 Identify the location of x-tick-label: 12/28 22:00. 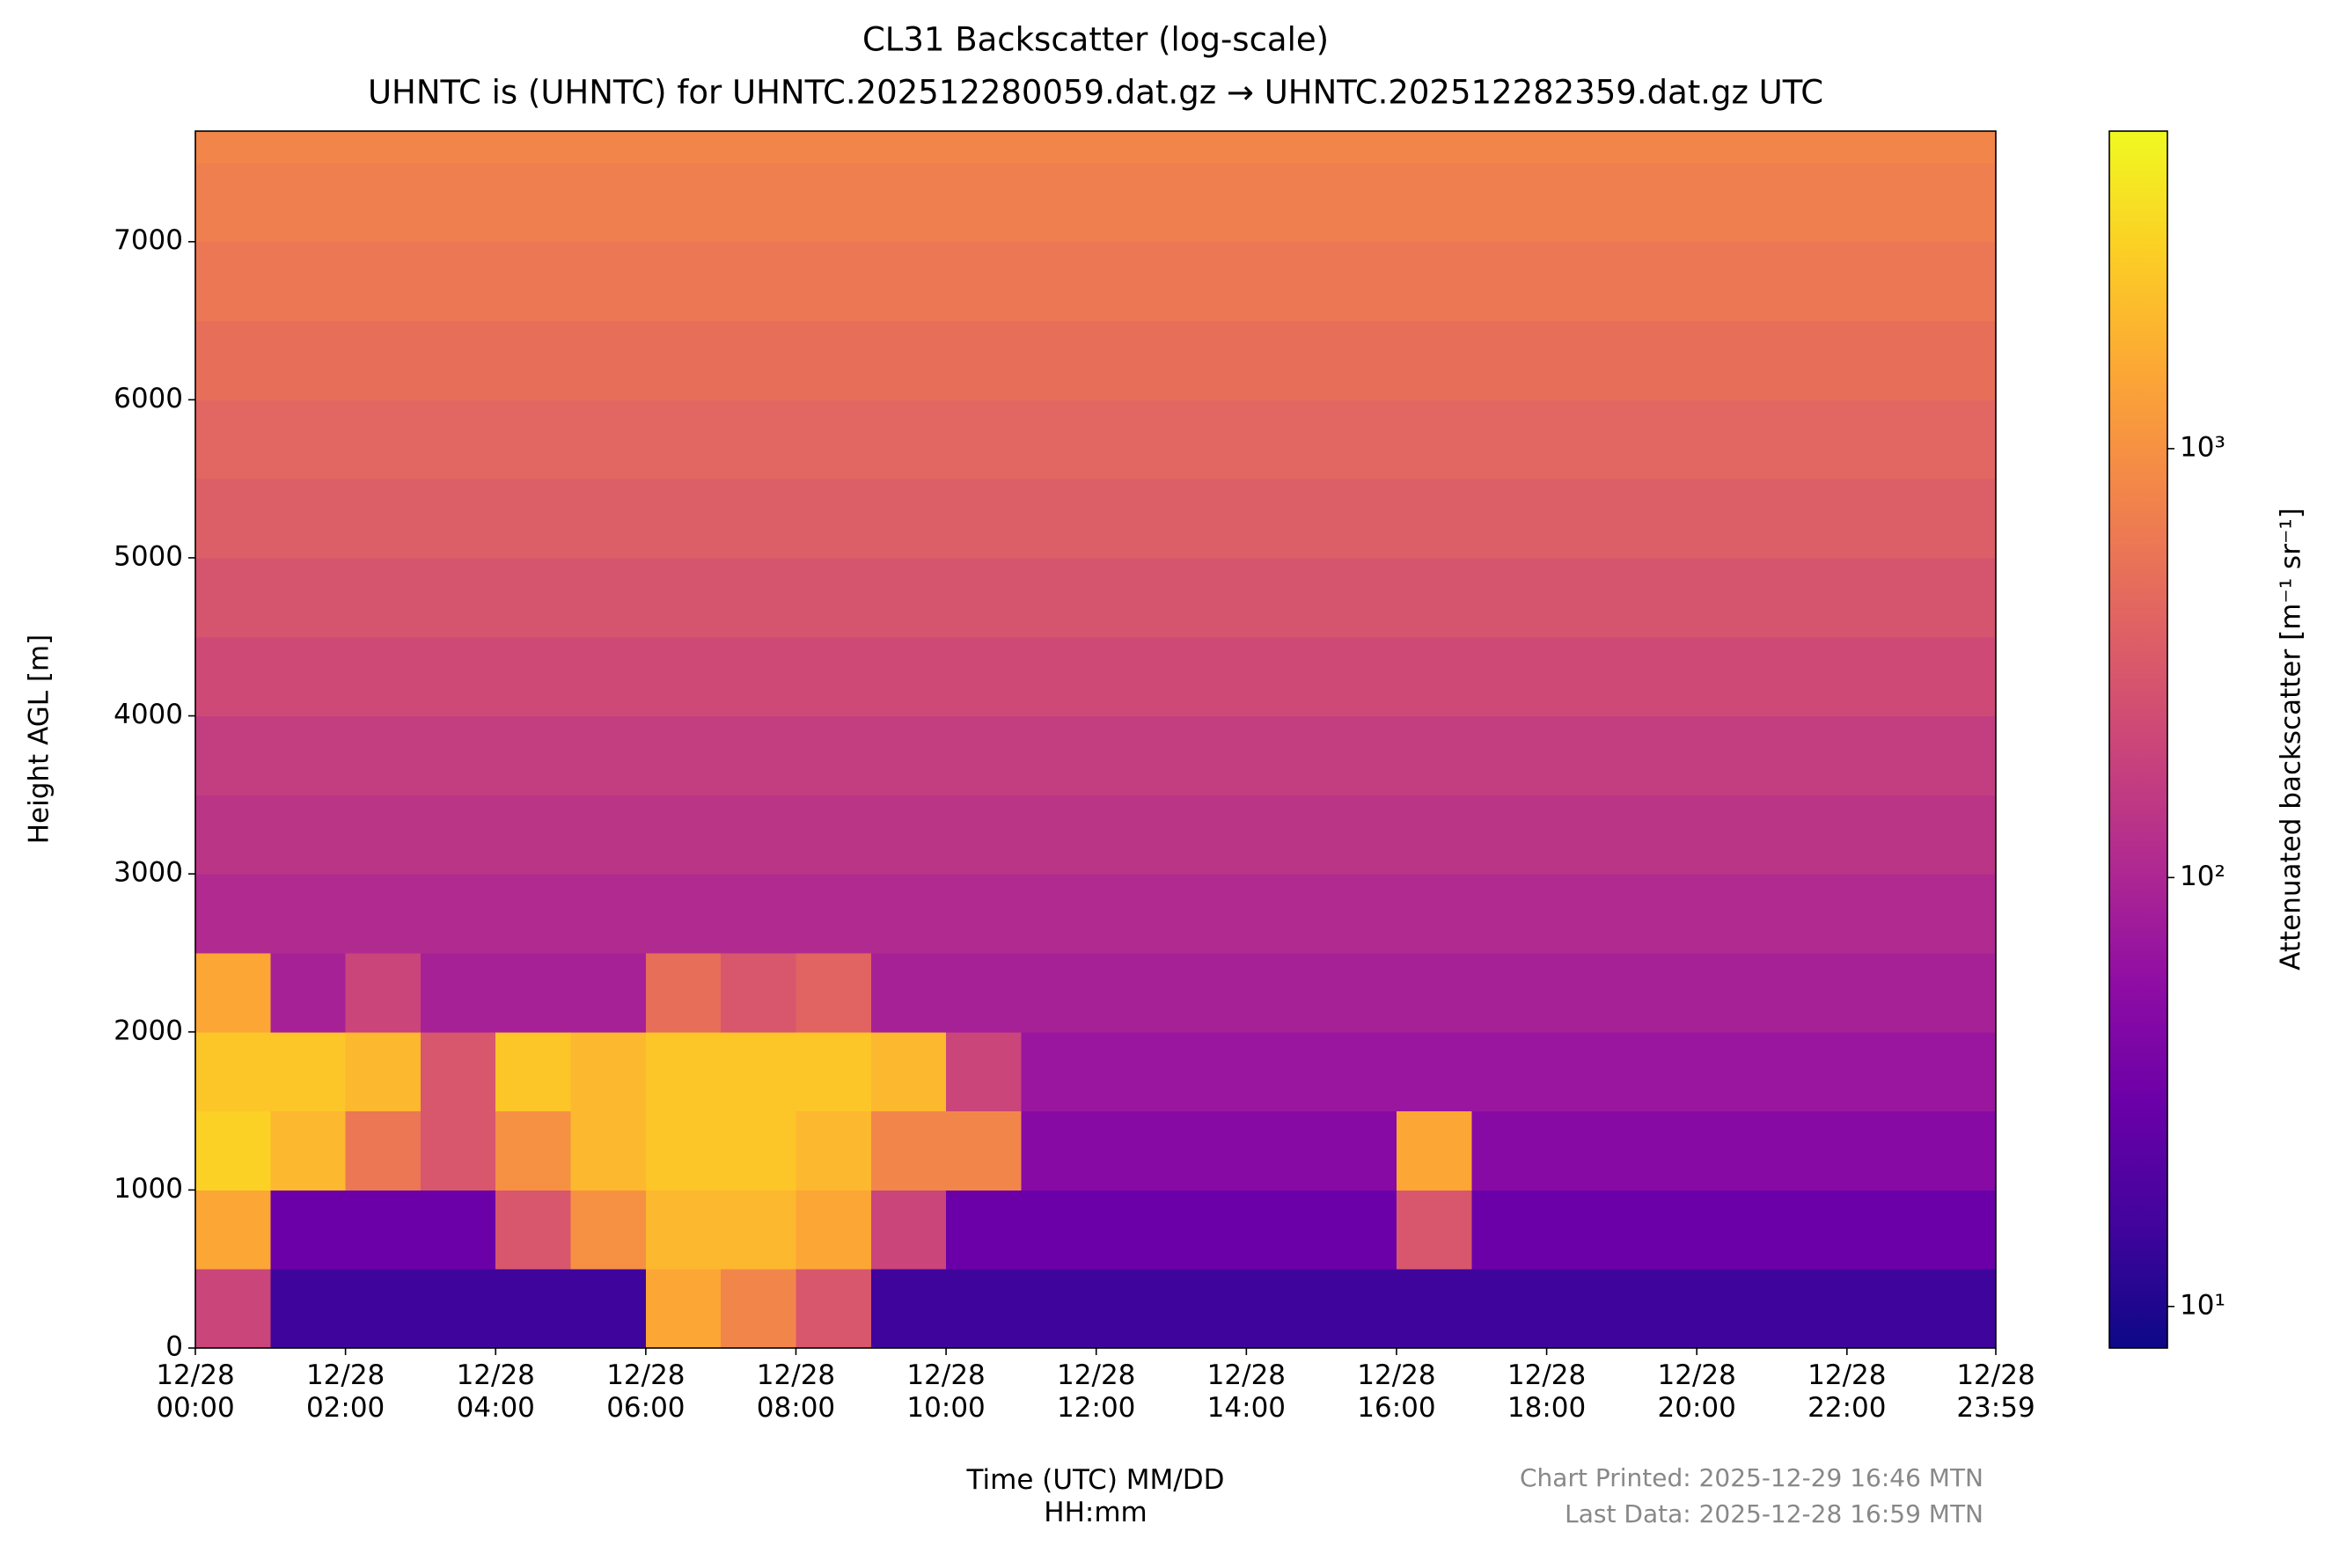
(1846, 1391).